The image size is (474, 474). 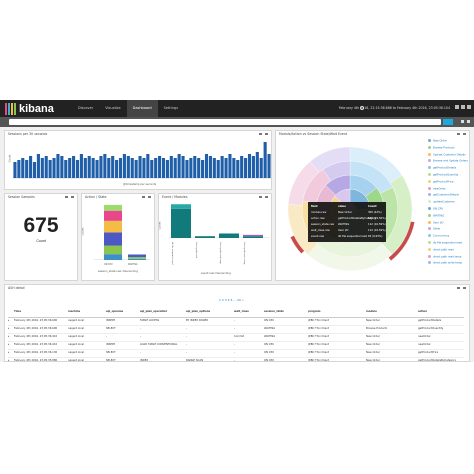 What do you see at coordinates (436, 215) in the screenshot?
I see `legend-item: WAITING` at bounding box center [436, 215].